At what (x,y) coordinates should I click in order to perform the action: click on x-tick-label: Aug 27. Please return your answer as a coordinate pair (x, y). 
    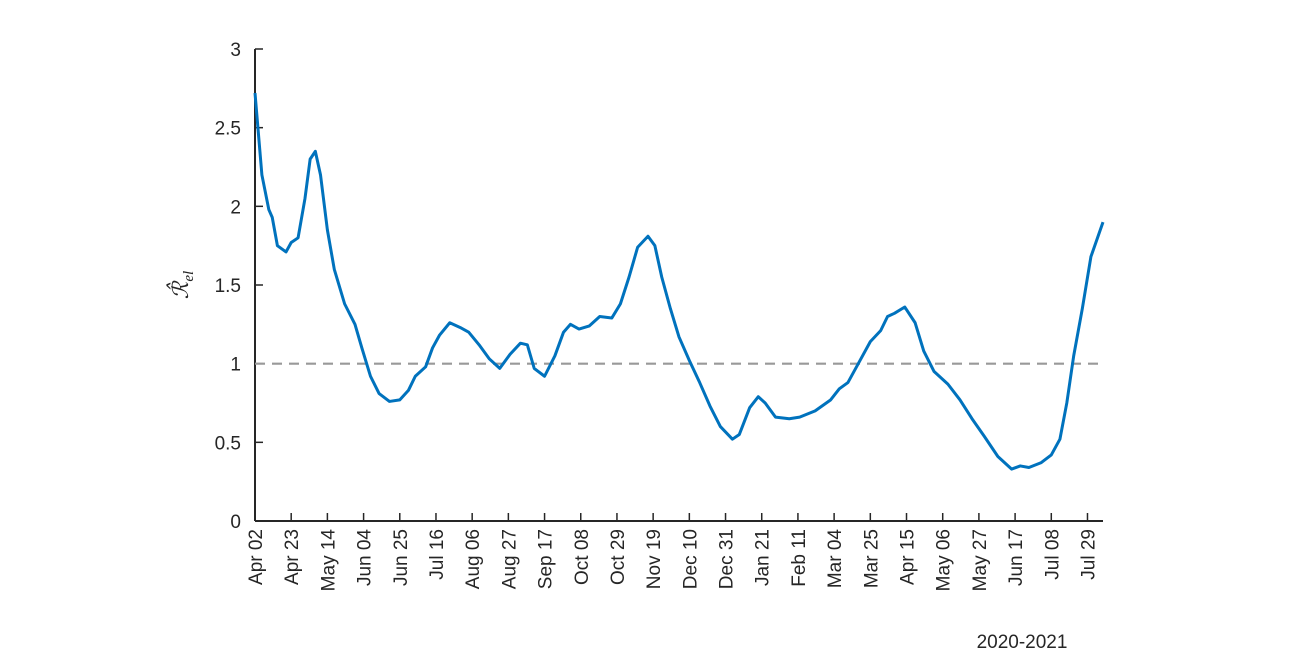
    Looking at the image, I should click on (509, 559).